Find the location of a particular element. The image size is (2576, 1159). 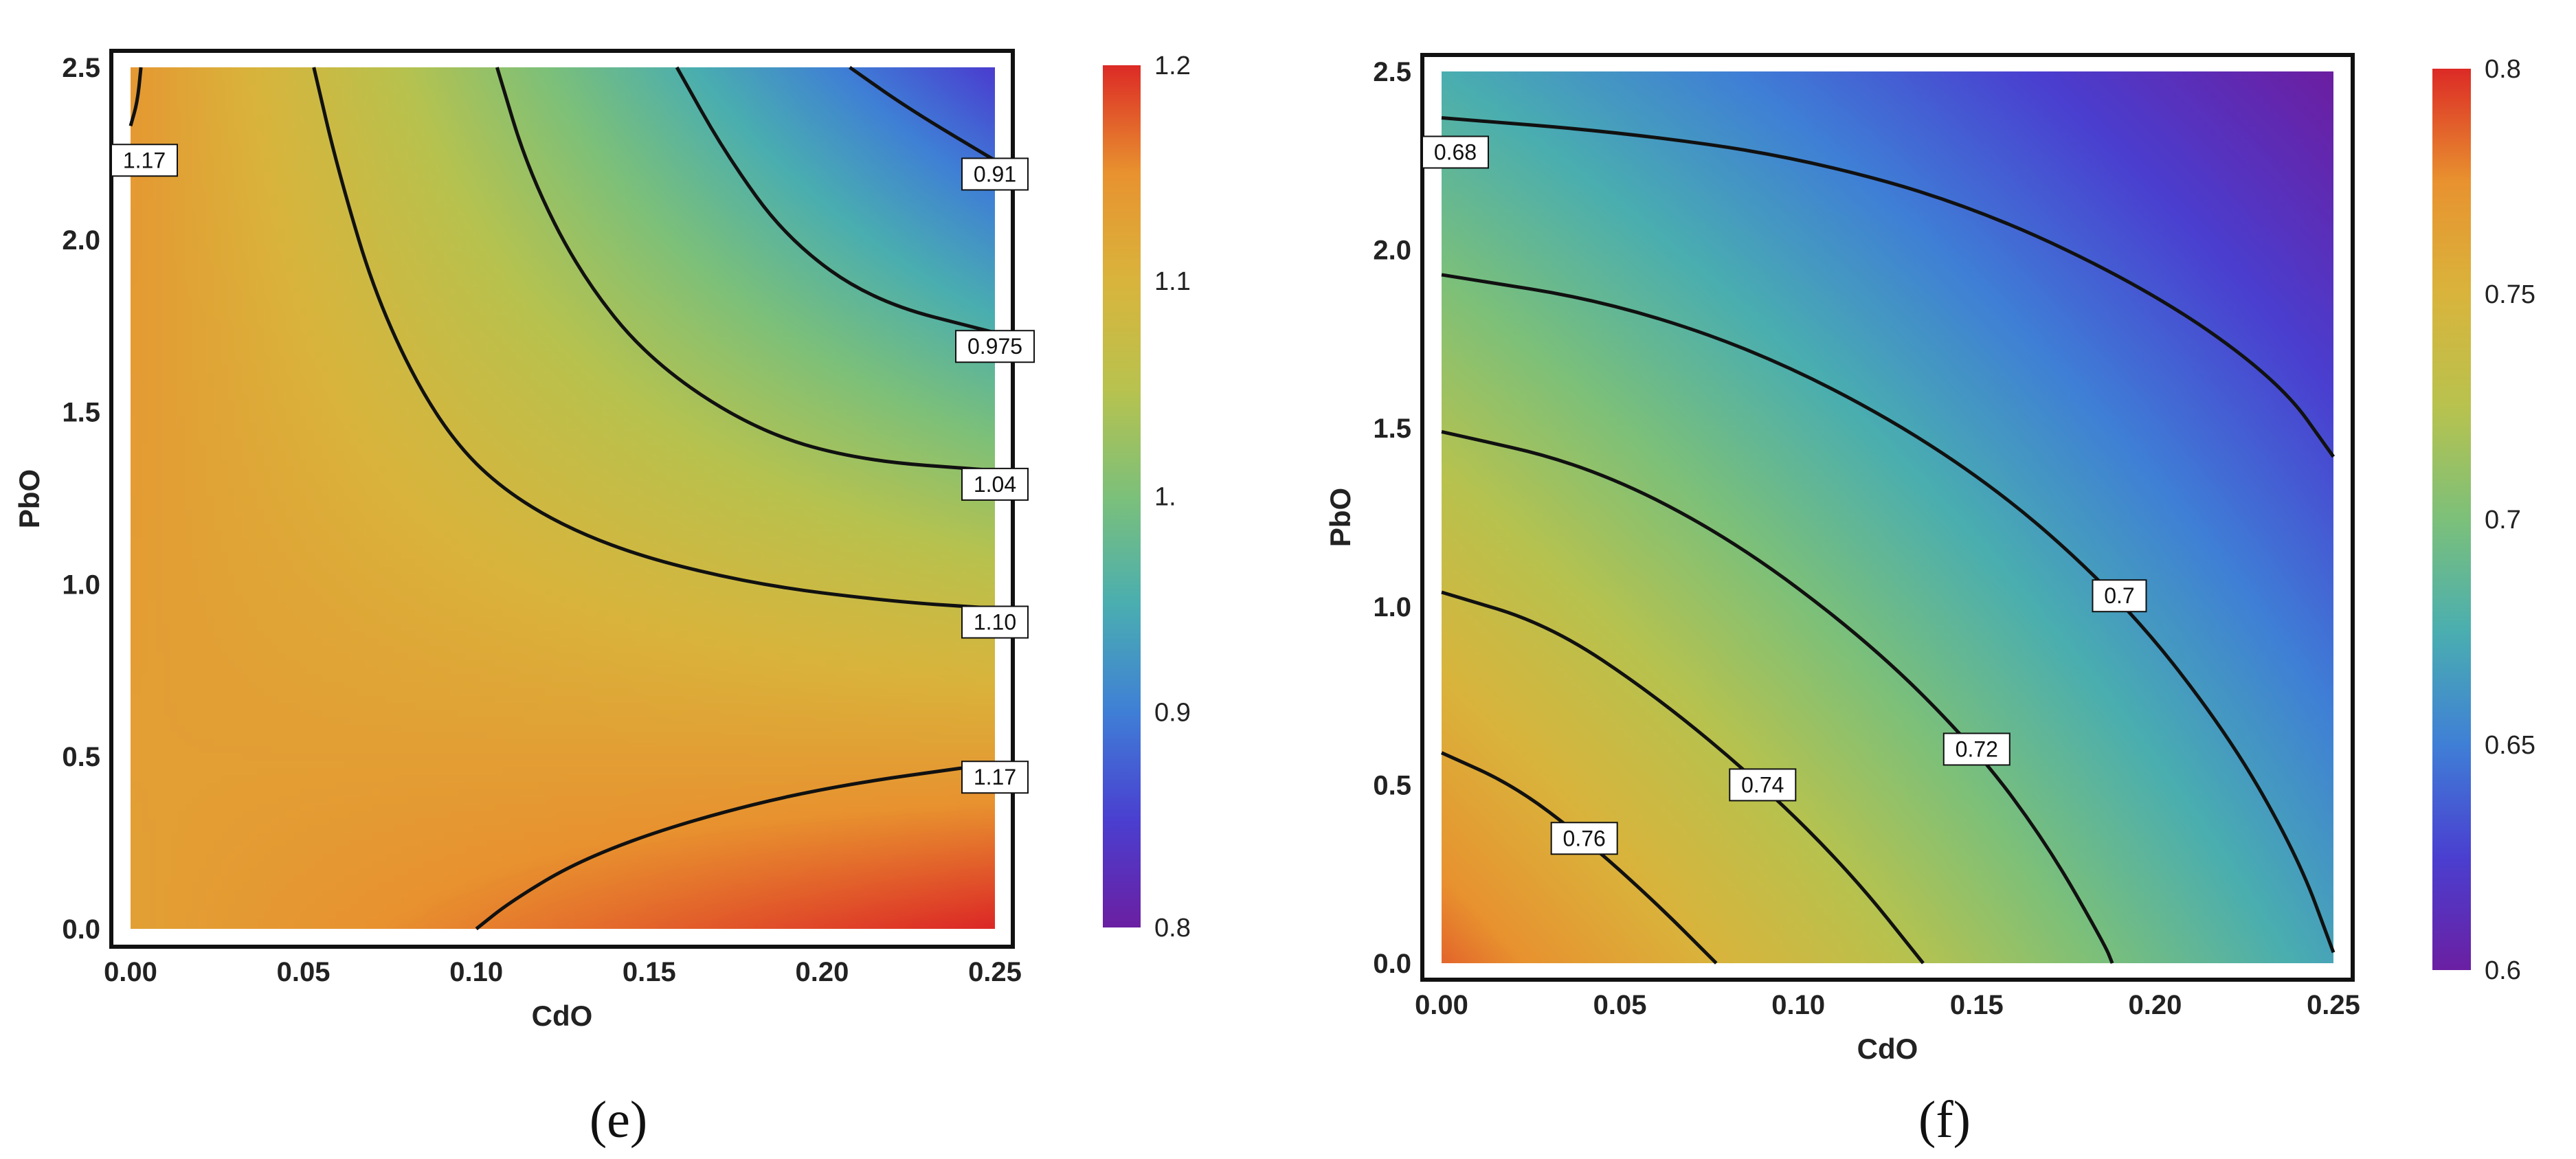

colorbar-tick-labels: 0.6 0.65 0.7 0.75 0.8 is located at coordinates (2510, 520).